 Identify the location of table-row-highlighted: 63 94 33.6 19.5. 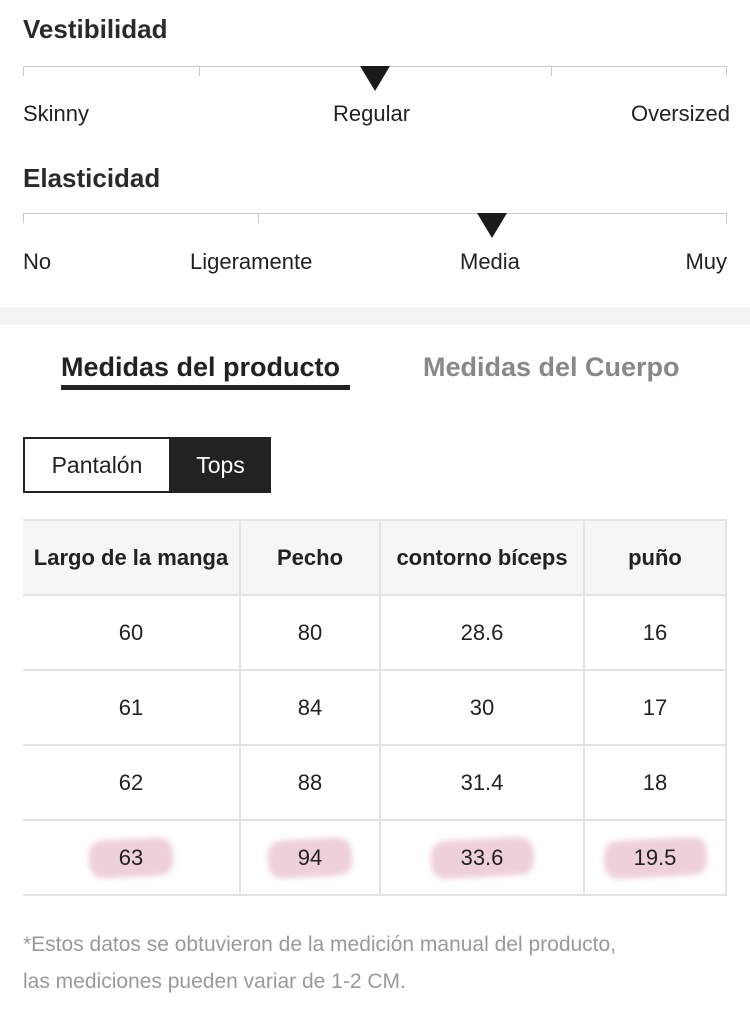
(375, 857).